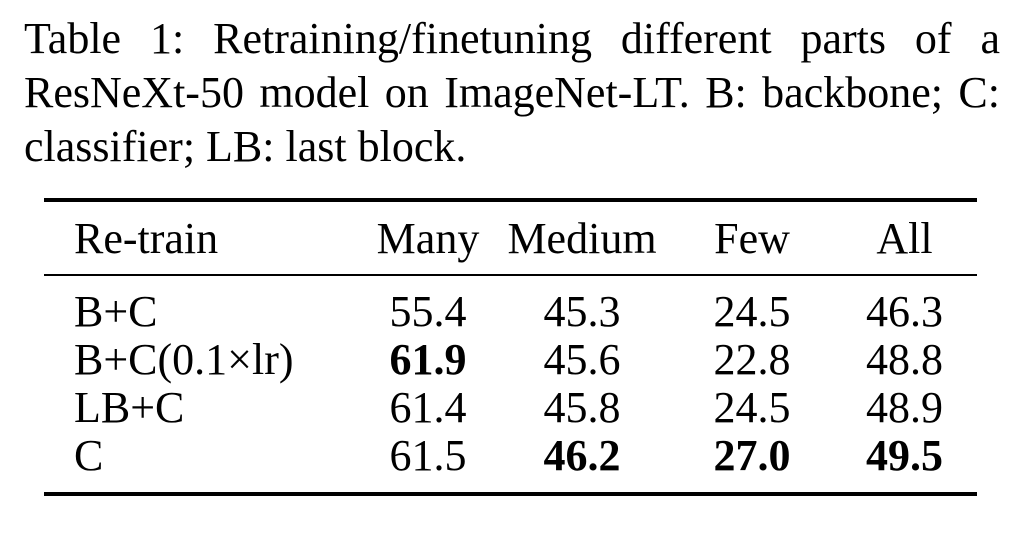 The image size is (1035, 542). Describe the element at coordinates (428, 359) in the screenshot. I see `table-cell: 61.9` at that location.